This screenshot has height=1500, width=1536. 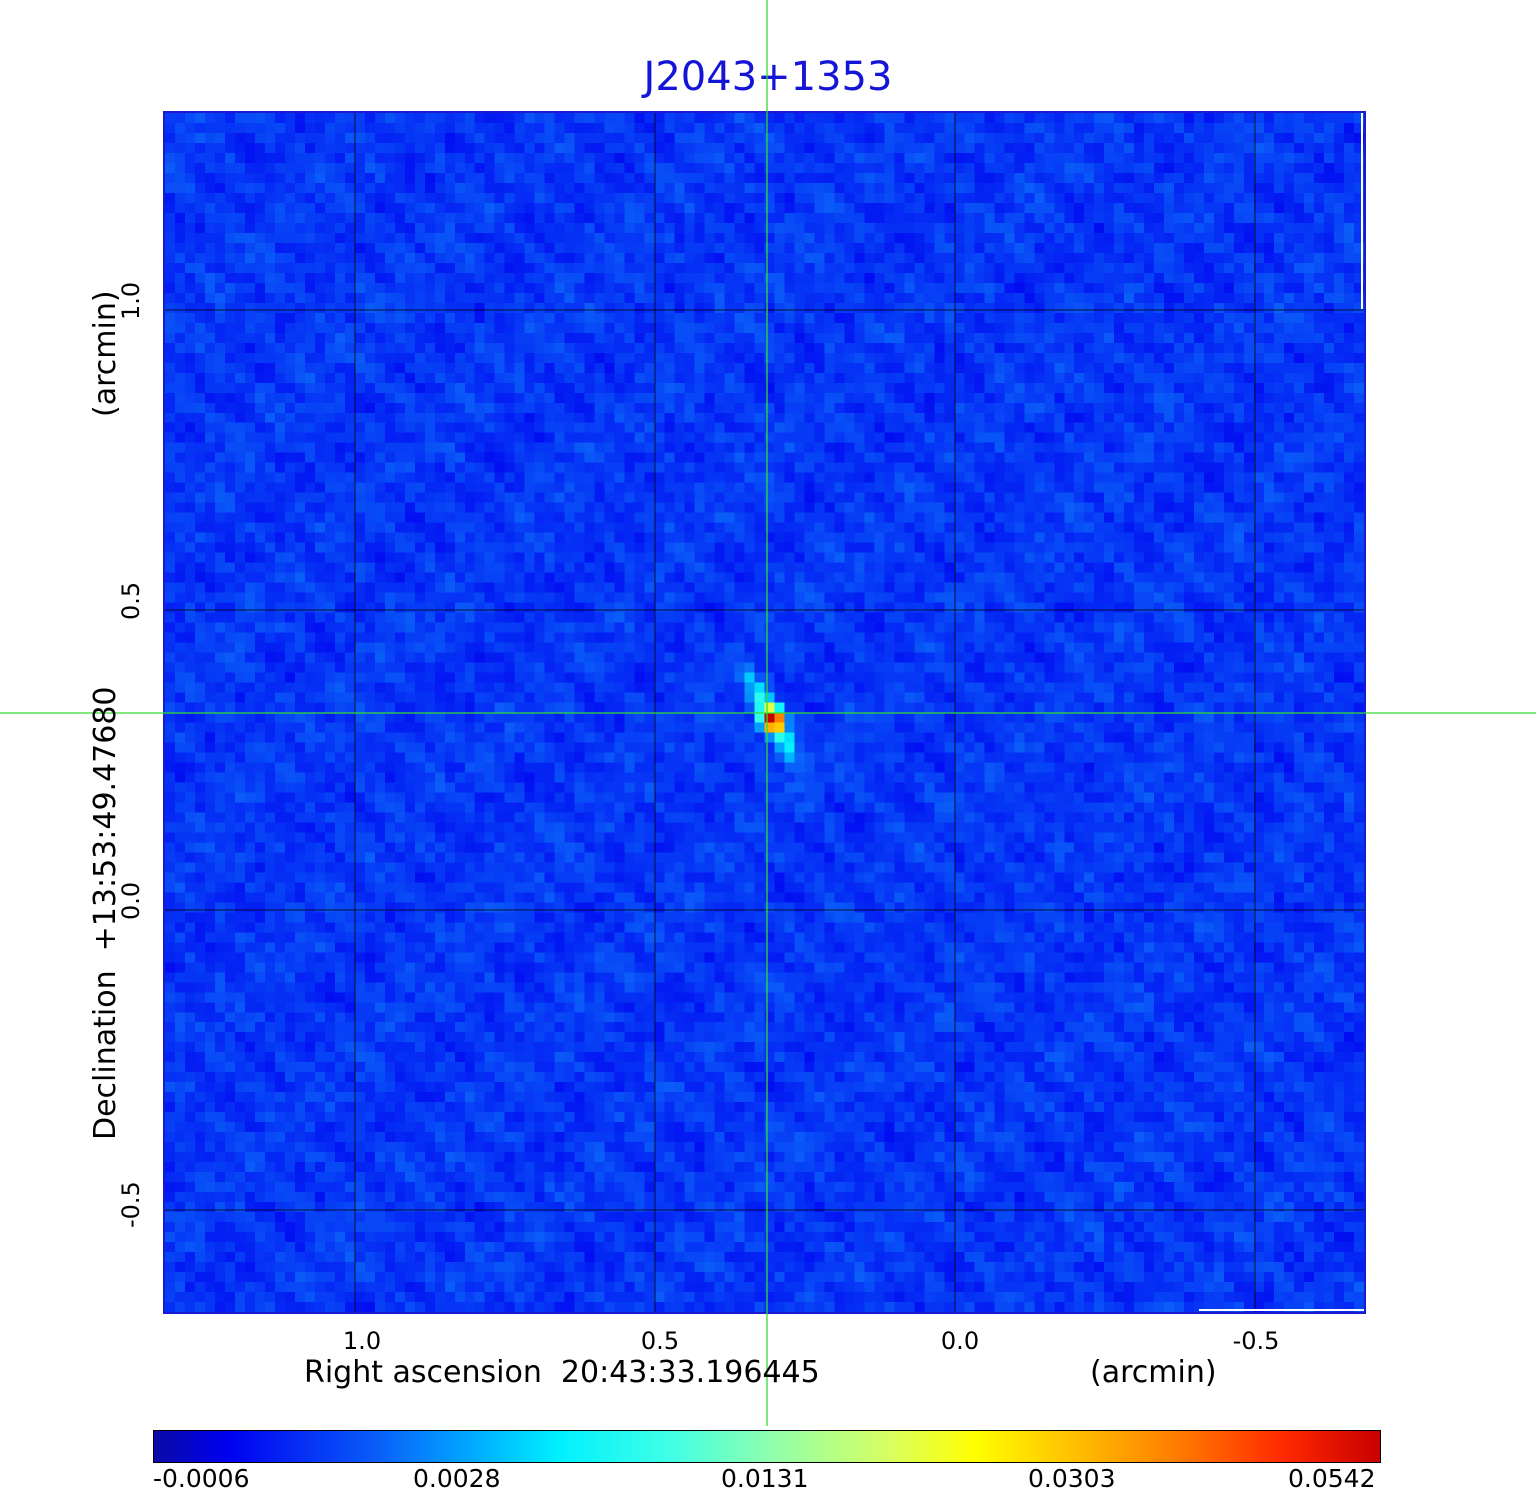 What do you see at coordinates (1153, 1372) in the screenshot?
I see `x-axis-unit: (arcmin)` at bounding box center [1153, 1372].